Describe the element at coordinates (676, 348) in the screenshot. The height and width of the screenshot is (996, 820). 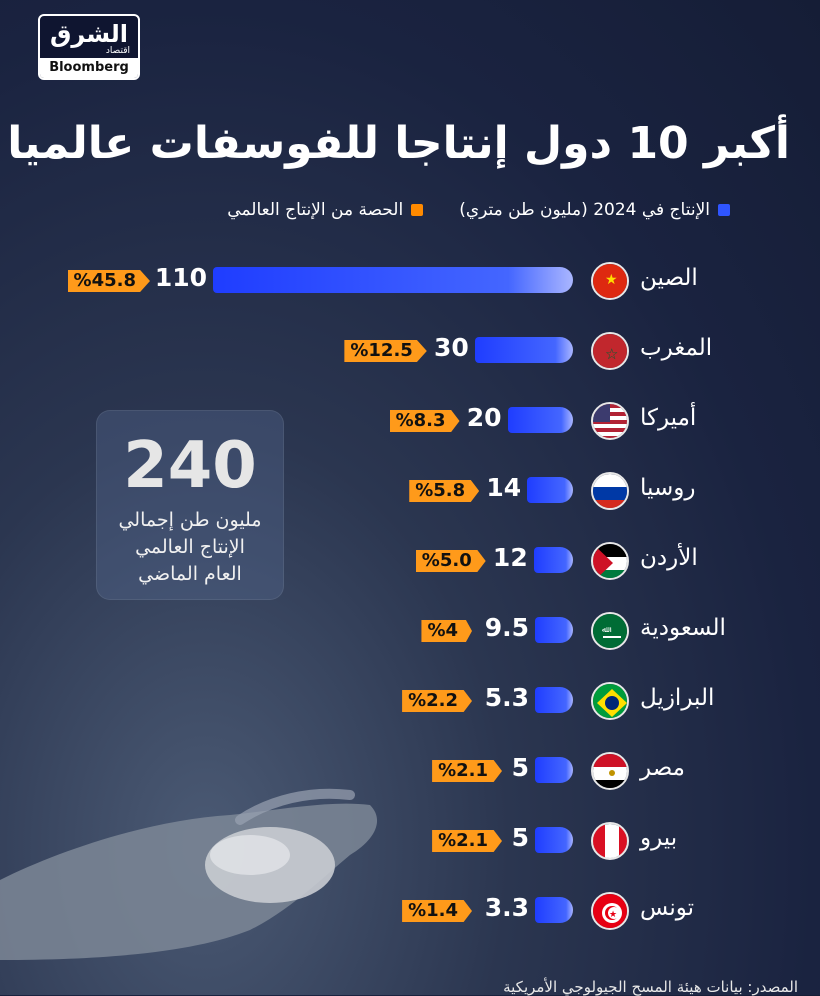
I see `country-label: المغرب` at that location.